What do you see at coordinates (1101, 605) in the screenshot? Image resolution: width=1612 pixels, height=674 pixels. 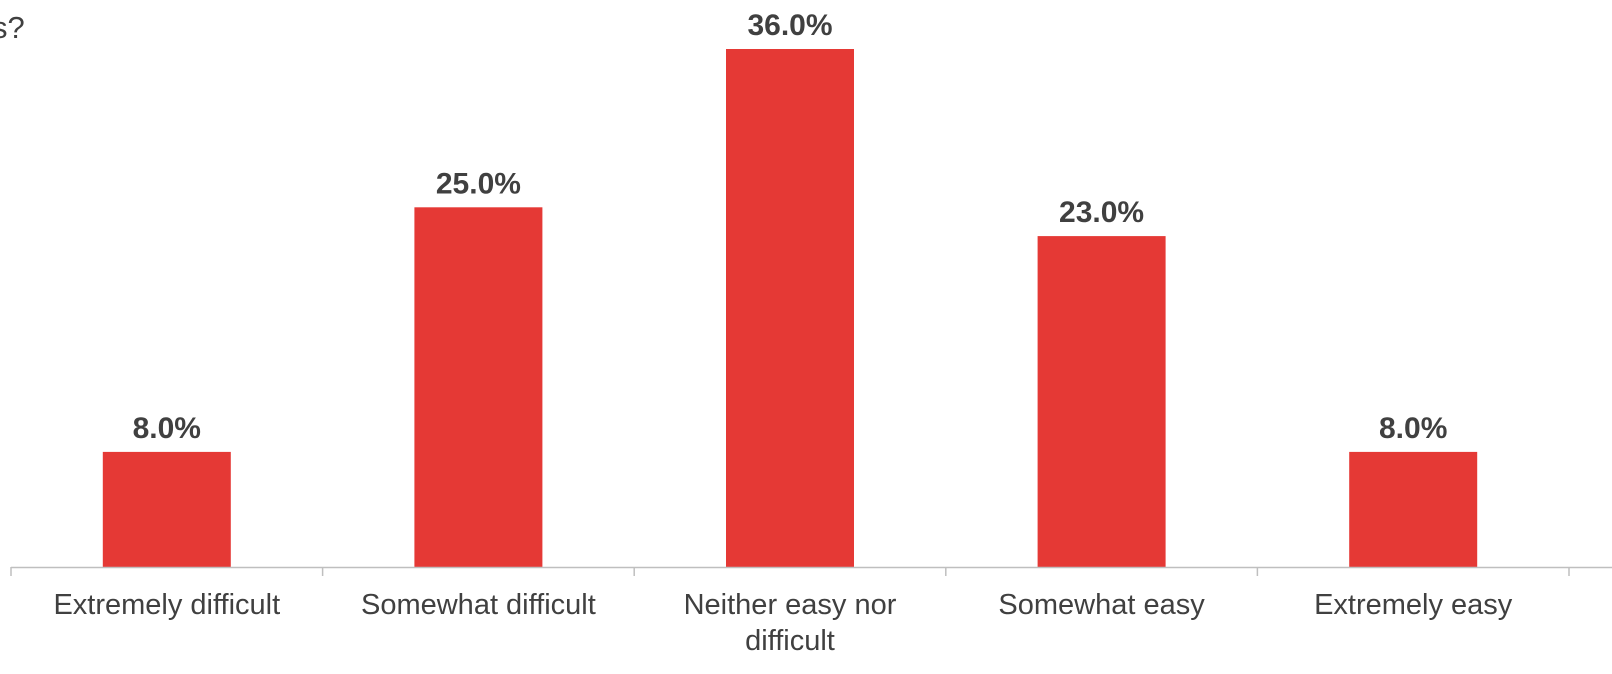 I see `x-tick-label-3: Somewhat easy` at bounding box center [1101, 605].